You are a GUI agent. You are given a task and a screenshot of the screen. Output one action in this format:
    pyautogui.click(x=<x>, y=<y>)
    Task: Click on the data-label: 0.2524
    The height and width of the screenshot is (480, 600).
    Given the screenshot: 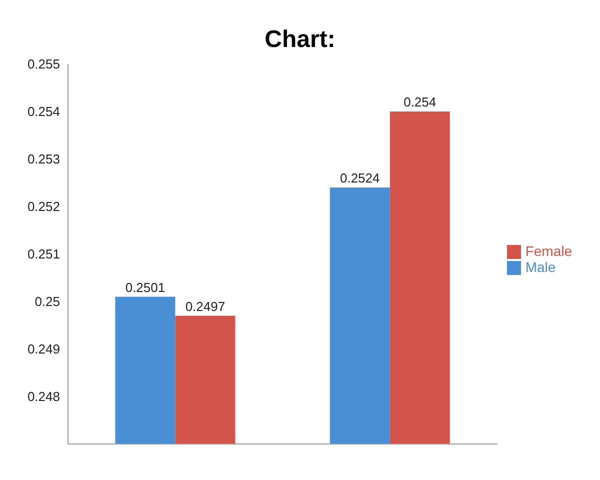 What is the action you would take?
    pyautogui.click(x=360, y=178)
    